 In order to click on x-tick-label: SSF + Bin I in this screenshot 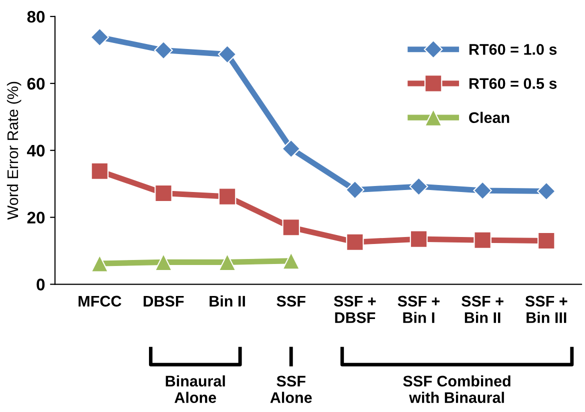, I will do `click(419, 309)`.